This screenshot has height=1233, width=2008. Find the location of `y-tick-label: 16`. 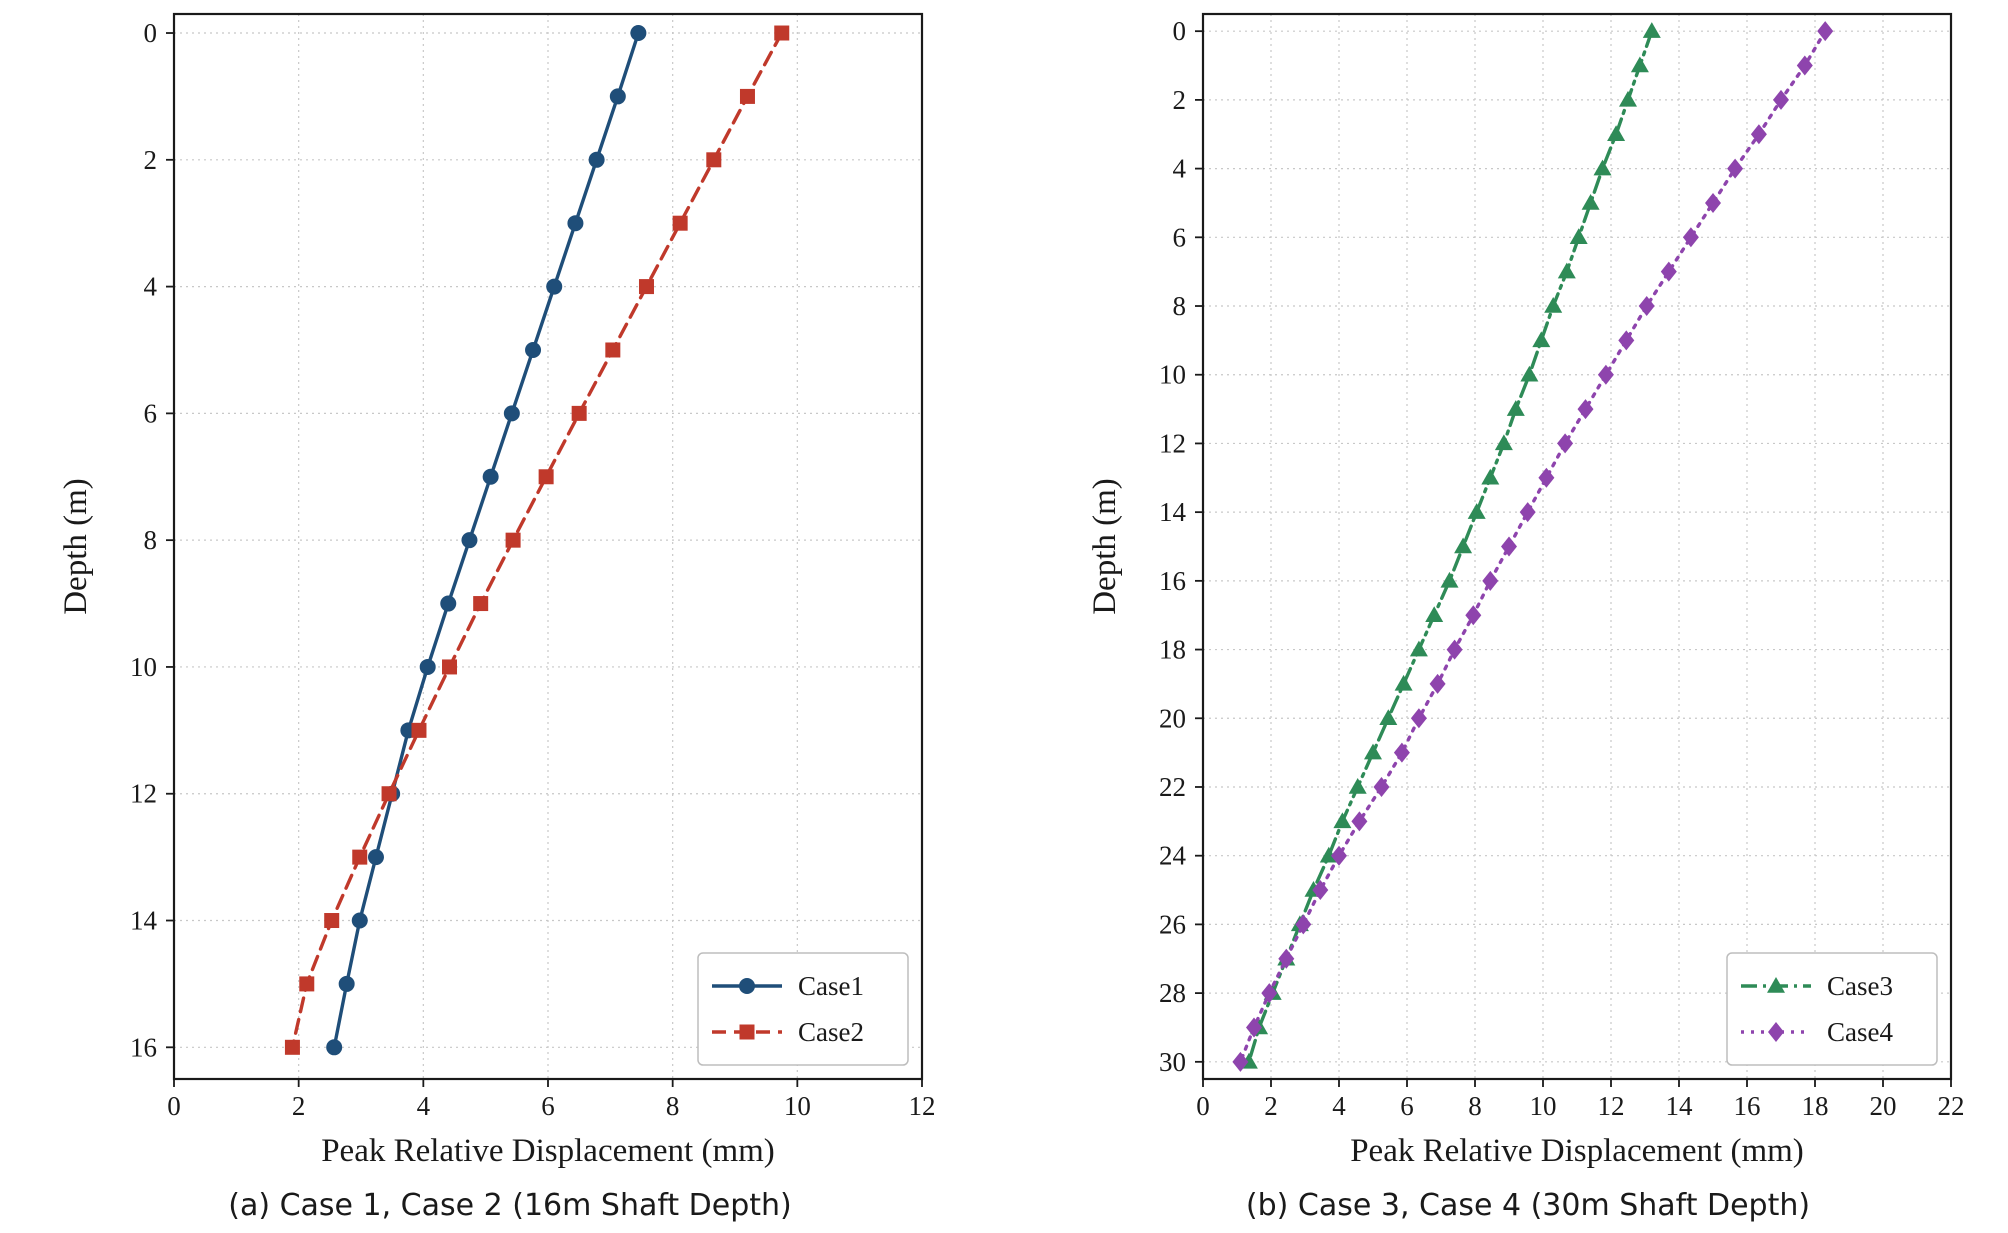

y-tick-label: 16 is located at coordinates (143, 1047).